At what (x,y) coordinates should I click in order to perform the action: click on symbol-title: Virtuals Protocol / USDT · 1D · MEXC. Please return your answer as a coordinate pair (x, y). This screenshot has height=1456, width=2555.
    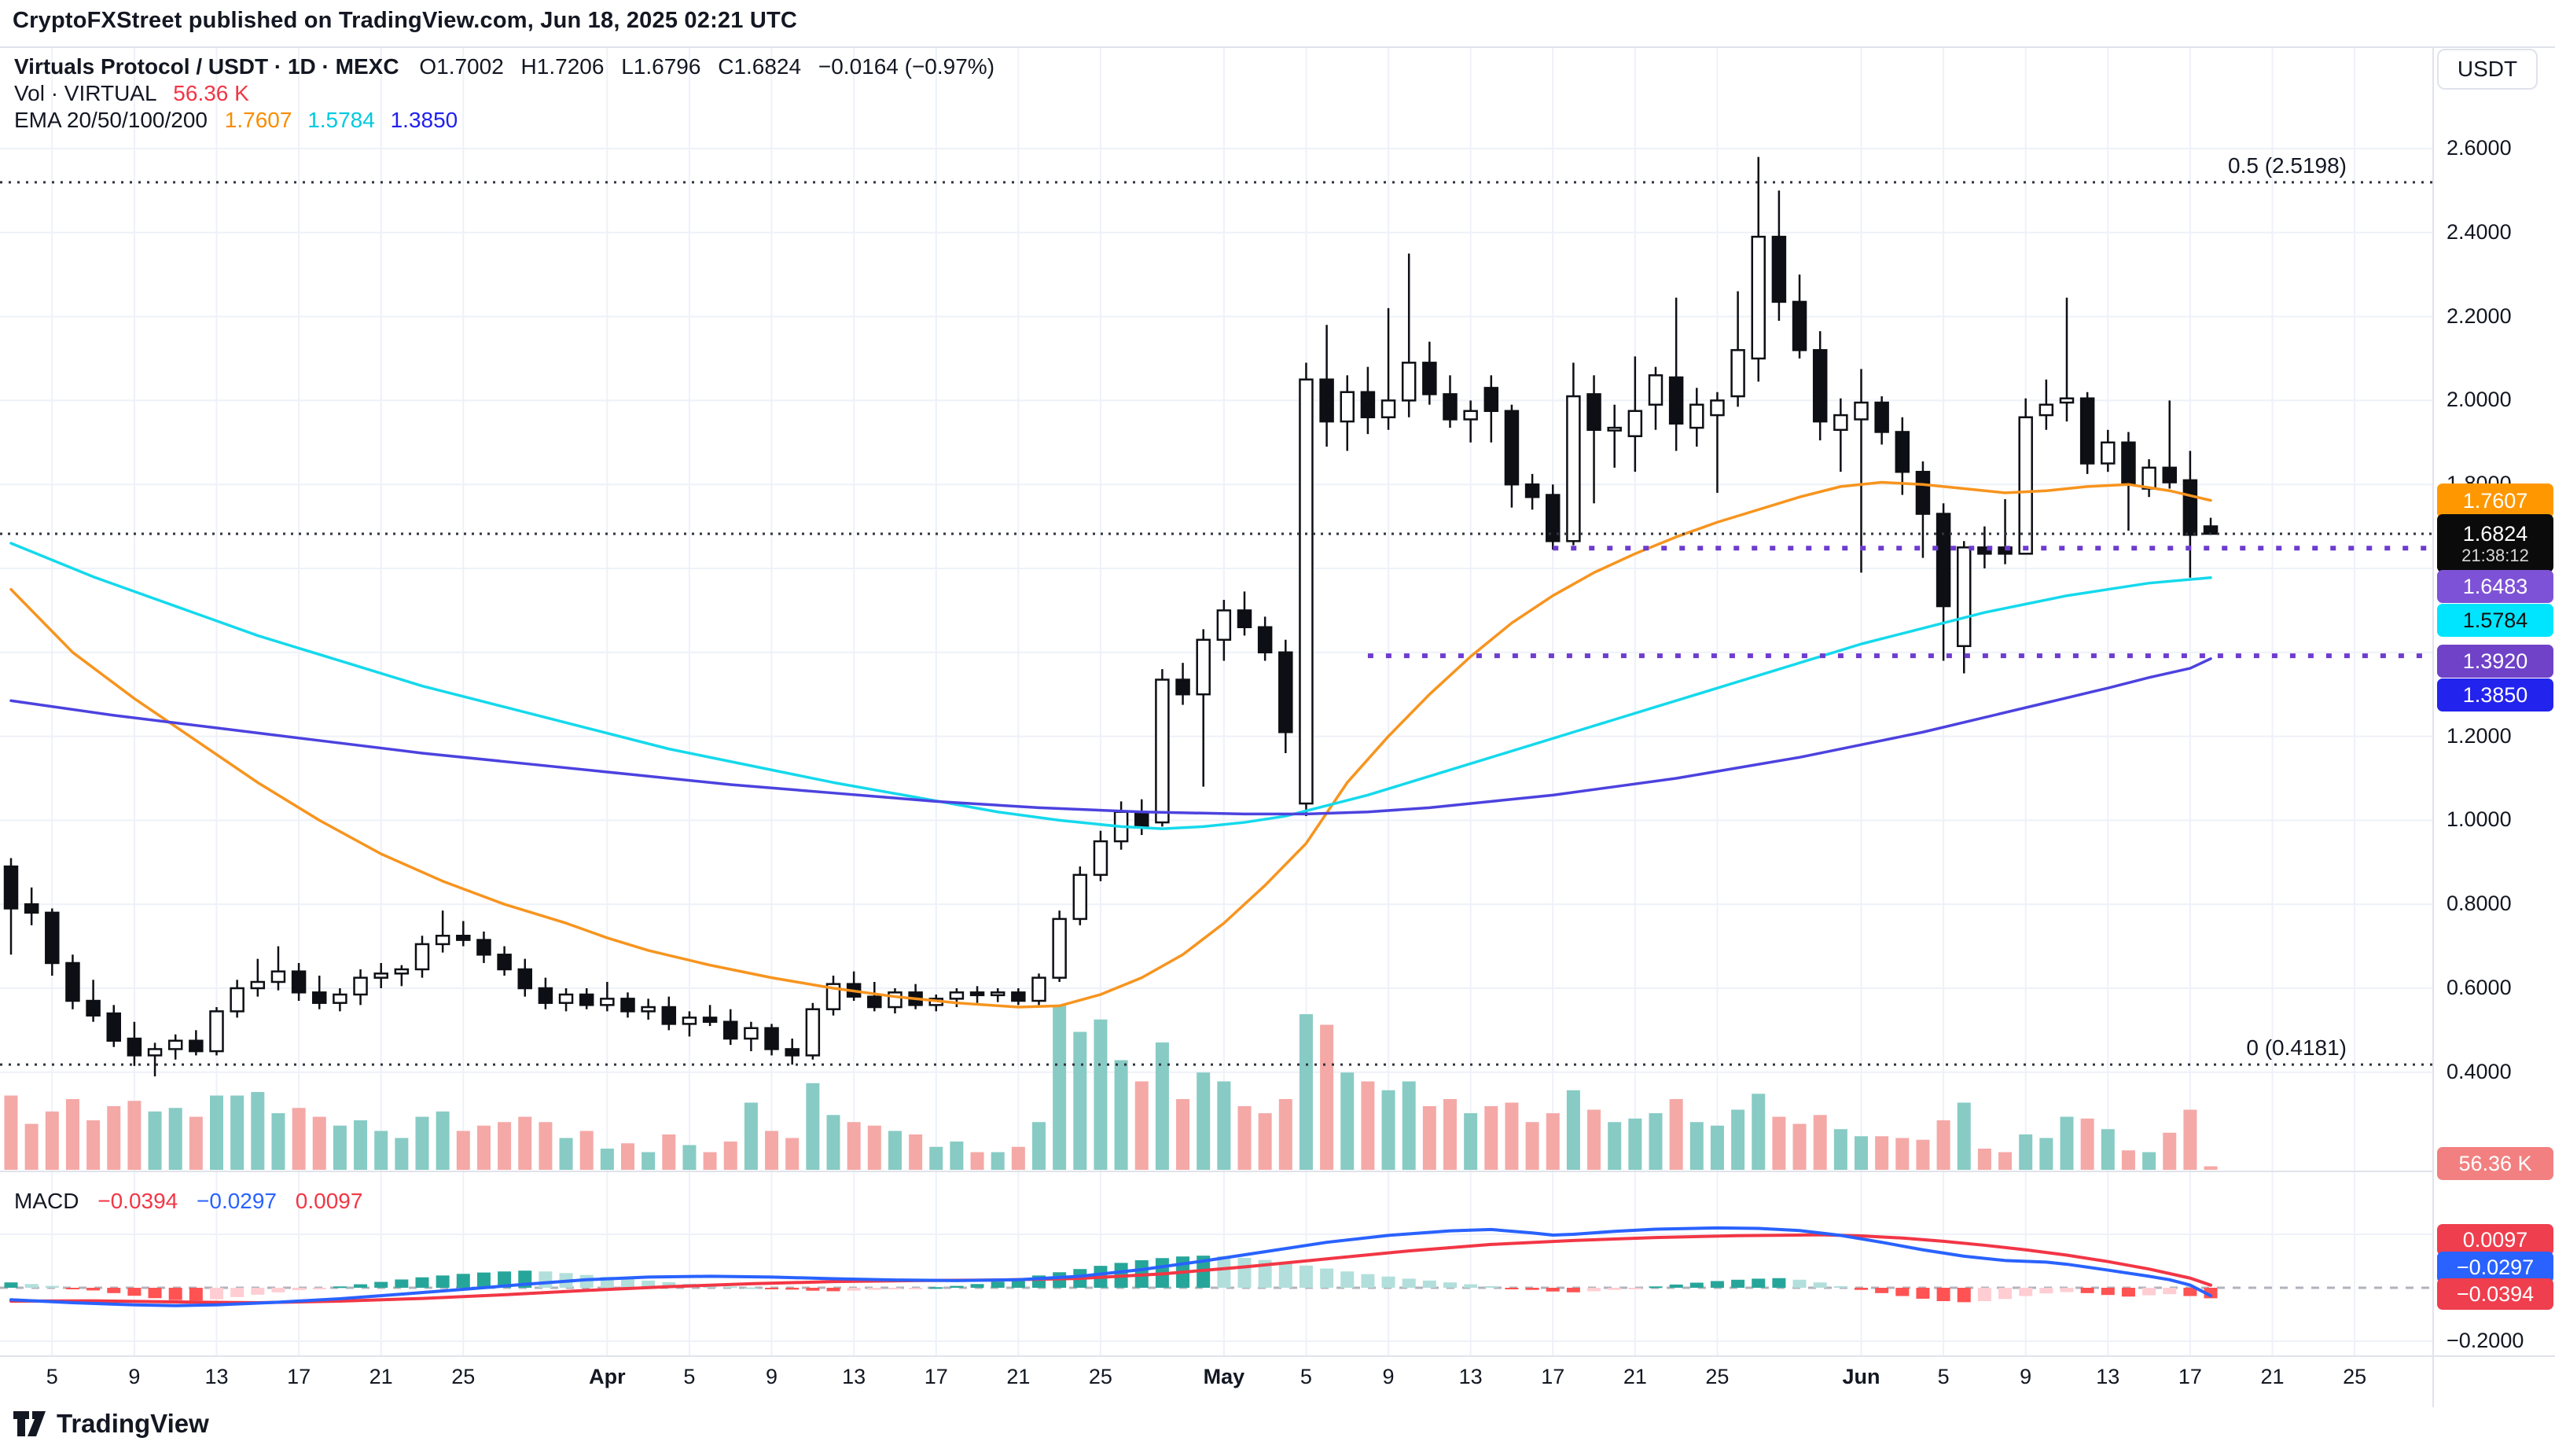
    Looking at the image, I should click on (207, 66).